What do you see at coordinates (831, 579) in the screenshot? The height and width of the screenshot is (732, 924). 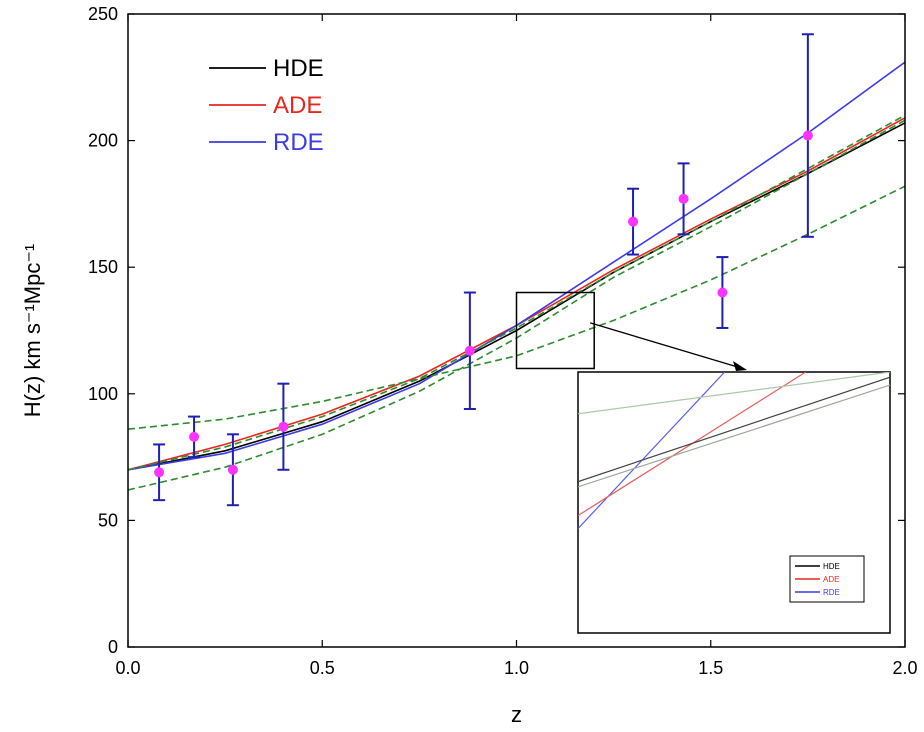 I see `inset-legend-label-ade: ADE` at bounding box center [831, 579].